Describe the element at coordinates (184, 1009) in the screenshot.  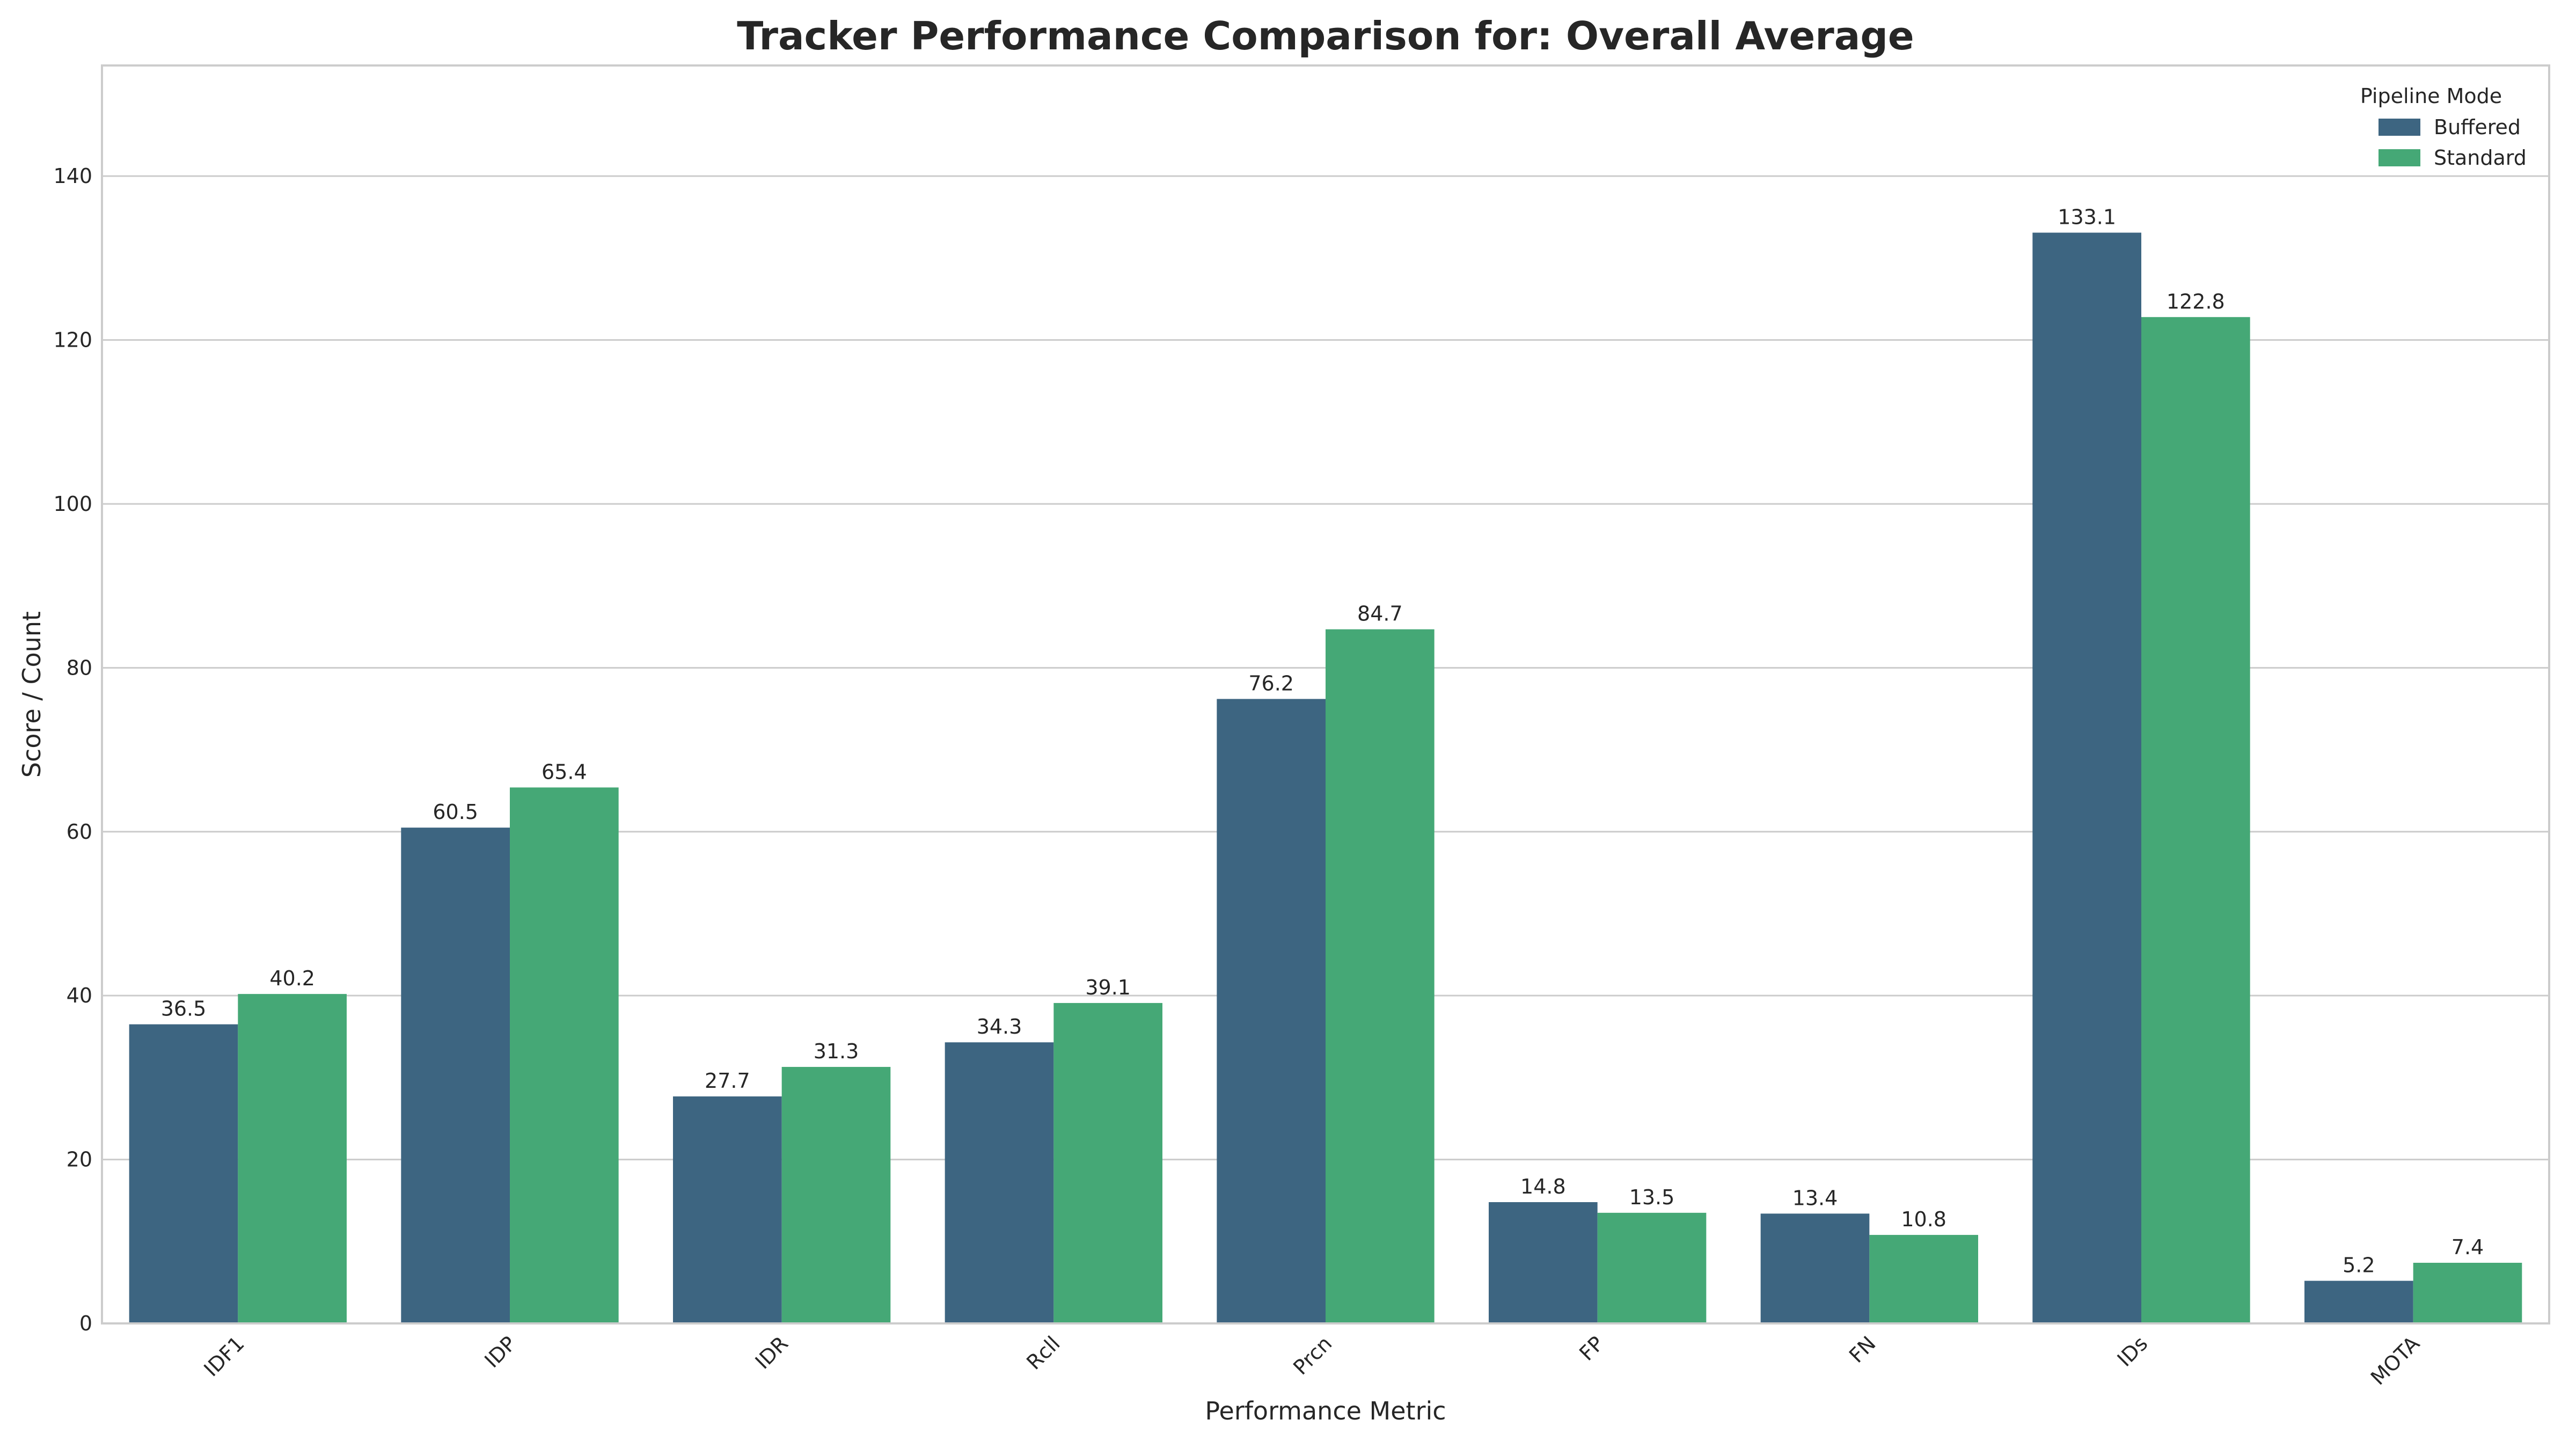
I see `bar-value-label: 36.5` at that location.